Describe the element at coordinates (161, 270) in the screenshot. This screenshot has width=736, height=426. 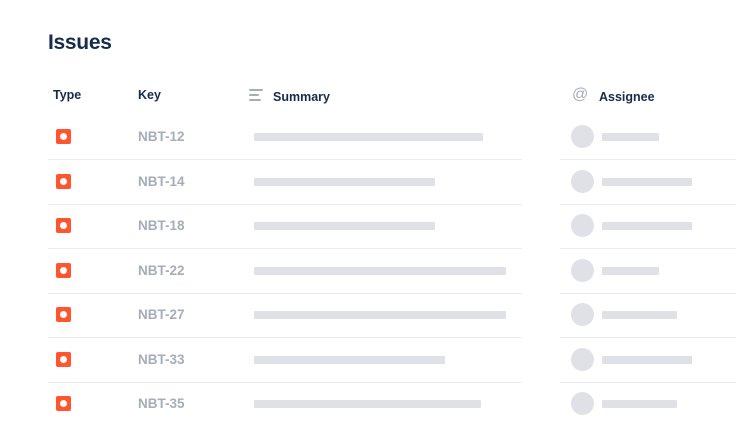
I see `issue-key: NBT-22` at that location.